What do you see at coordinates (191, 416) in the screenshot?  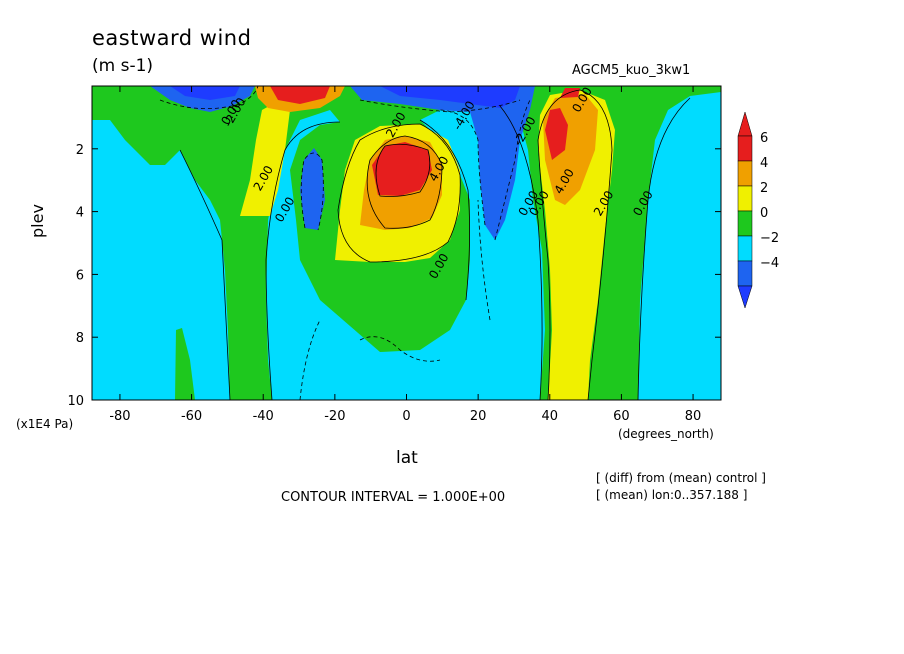 I see `x-tick-label: -60` at bounding box center [191, 416].